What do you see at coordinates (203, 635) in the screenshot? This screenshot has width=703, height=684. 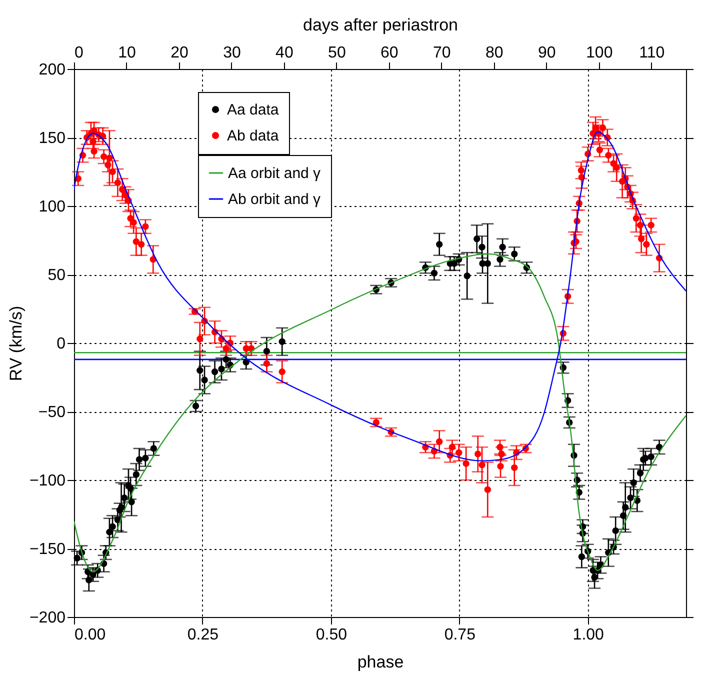 I see `x-tick-label: 0.25` at bounding box center [203, 635].